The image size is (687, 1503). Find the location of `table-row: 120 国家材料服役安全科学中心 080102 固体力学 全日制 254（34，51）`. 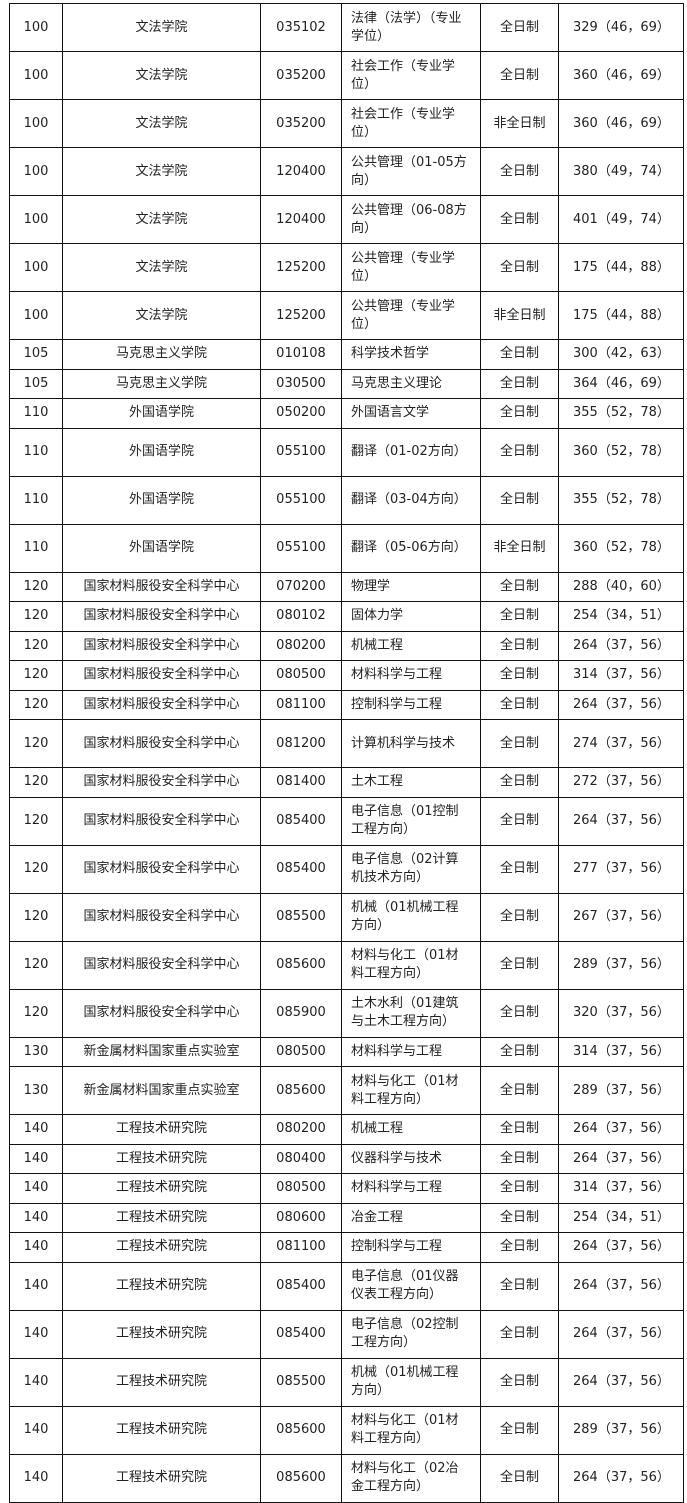

table-row: 120 国家材料服役安全科学中心 080102 固体力学 全日制 254（34，51） is located at coordinates (346, 616).